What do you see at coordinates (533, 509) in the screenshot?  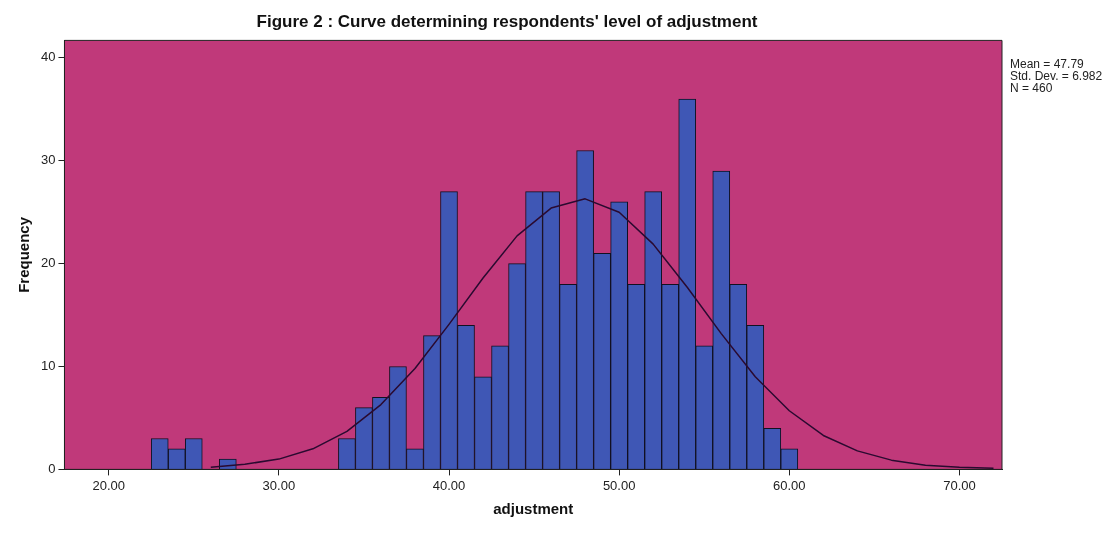 I see `x-axis-title: adjustment` at bounding box center [533, 509].